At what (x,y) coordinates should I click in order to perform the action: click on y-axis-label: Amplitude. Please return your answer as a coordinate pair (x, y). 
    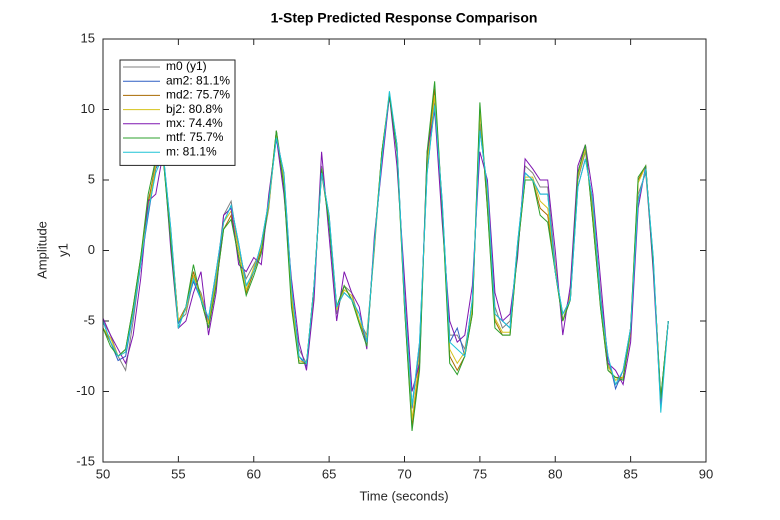
    Looking at the image, I should click on (41, 250).